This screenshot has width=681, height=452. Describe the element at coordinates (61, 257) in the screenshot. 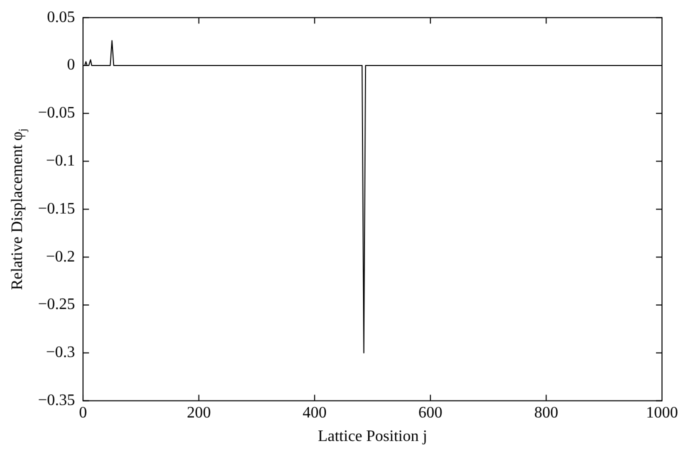

I see `y-tick-label: −0.2` at that location.